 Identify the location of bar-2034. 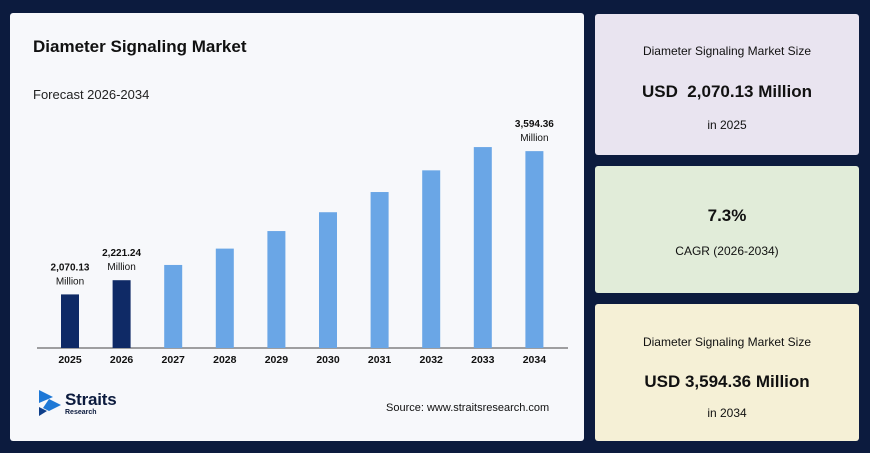
(534, 249).